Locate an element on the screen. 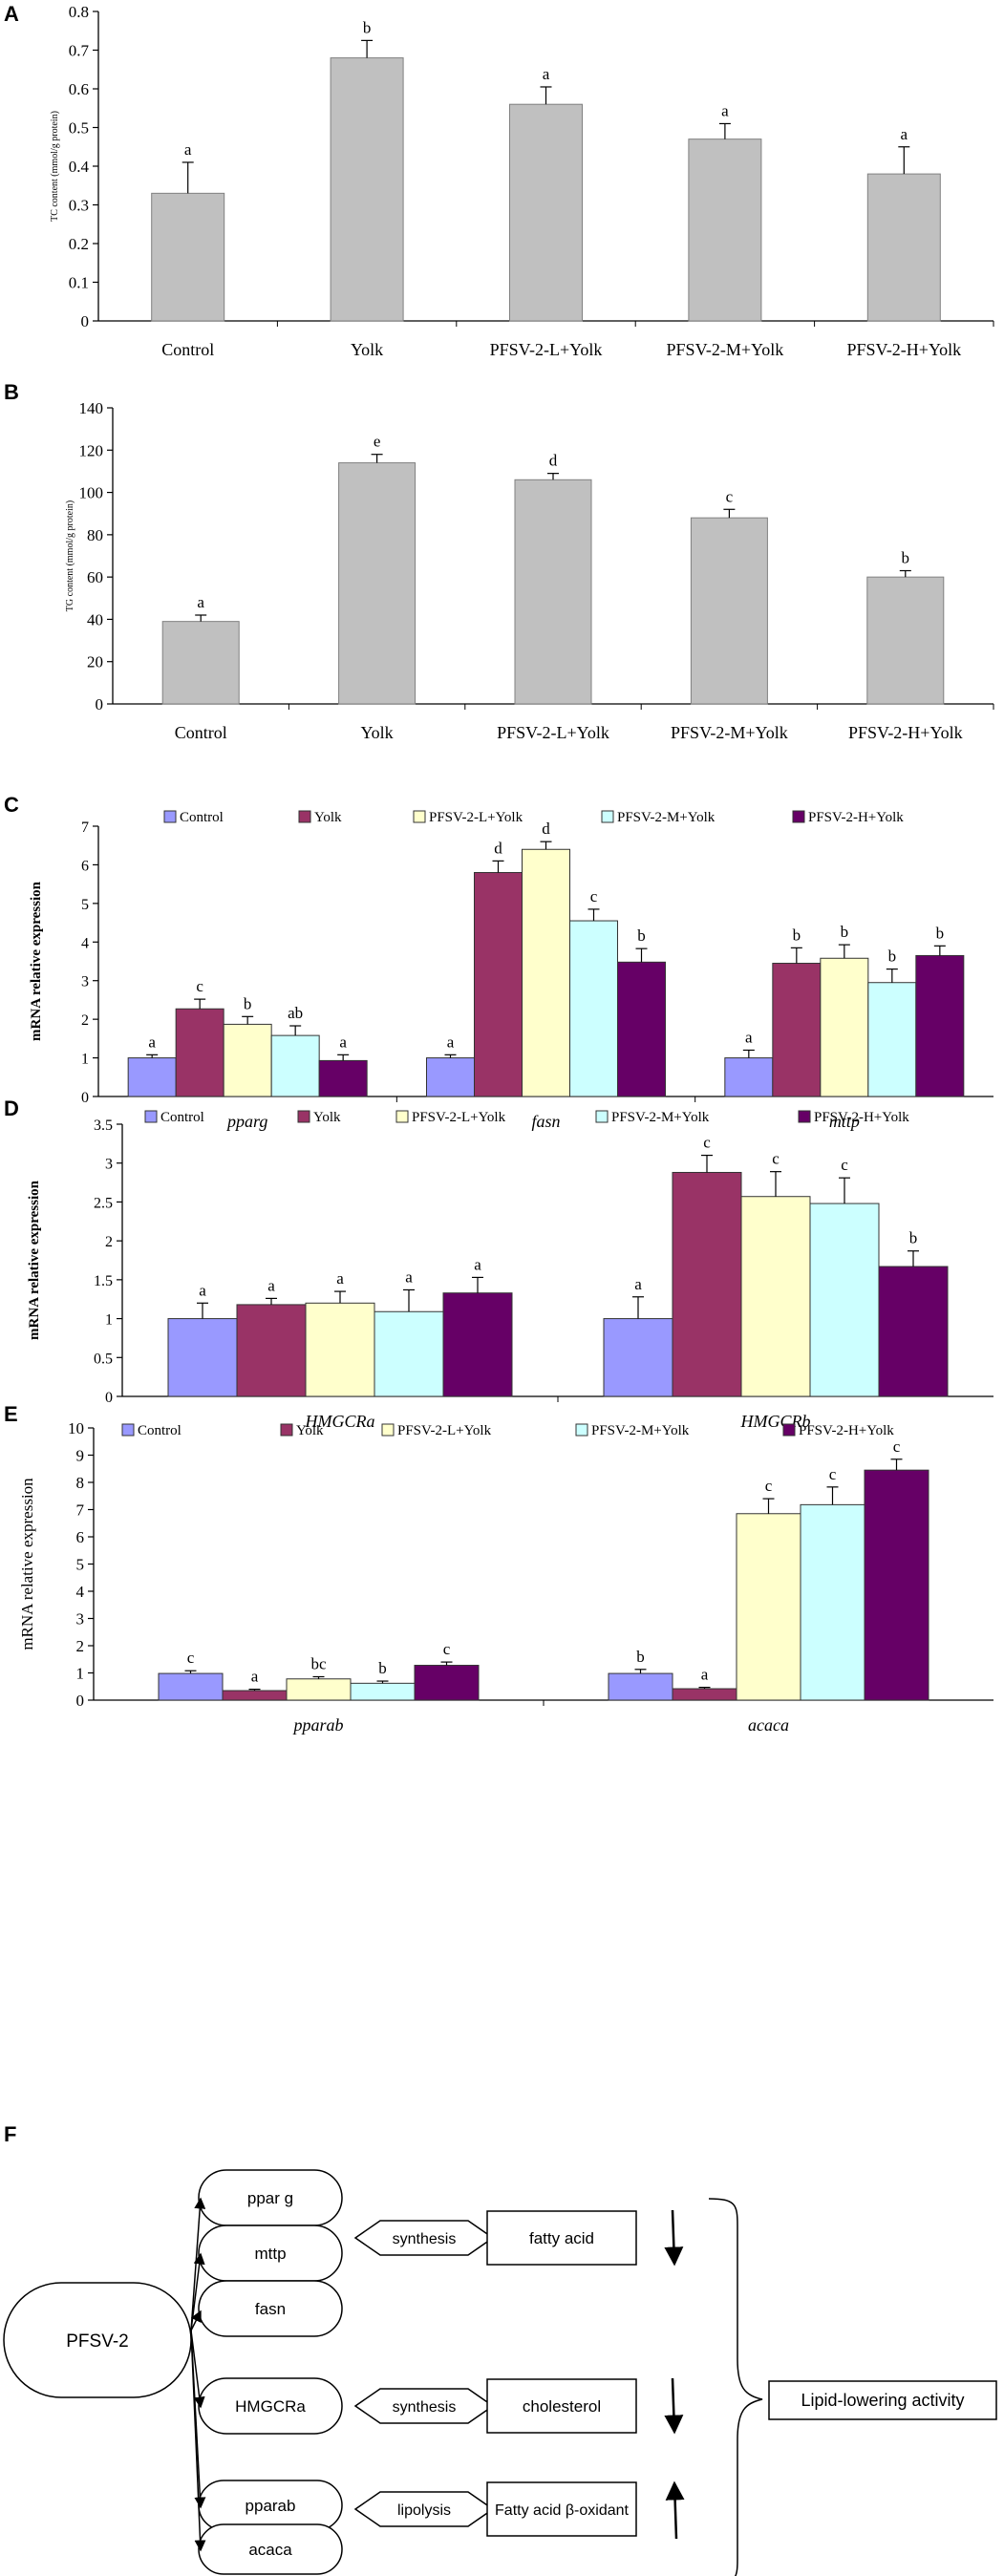  y-tick-label: 40 is located at coordinates (95, 619).